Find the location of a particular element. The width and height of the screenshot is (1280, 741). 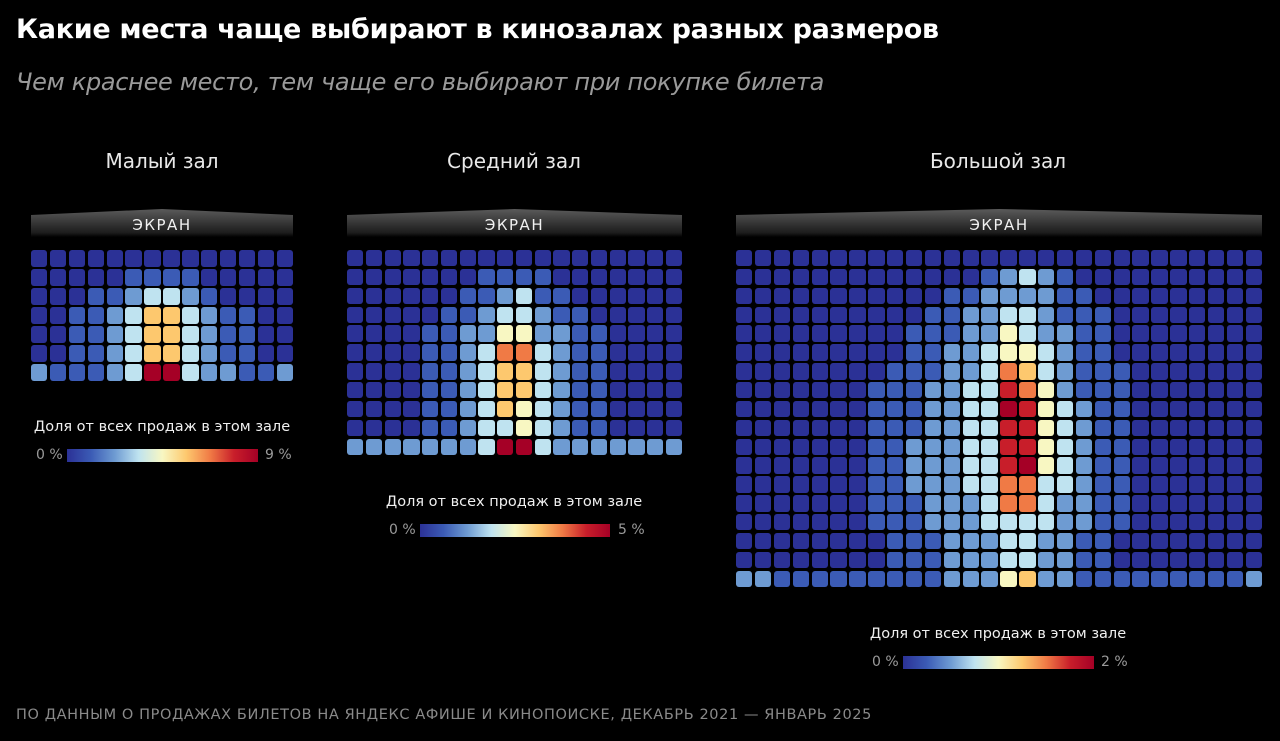

seat-r3-c25 is located at coordinates (1197, 296).